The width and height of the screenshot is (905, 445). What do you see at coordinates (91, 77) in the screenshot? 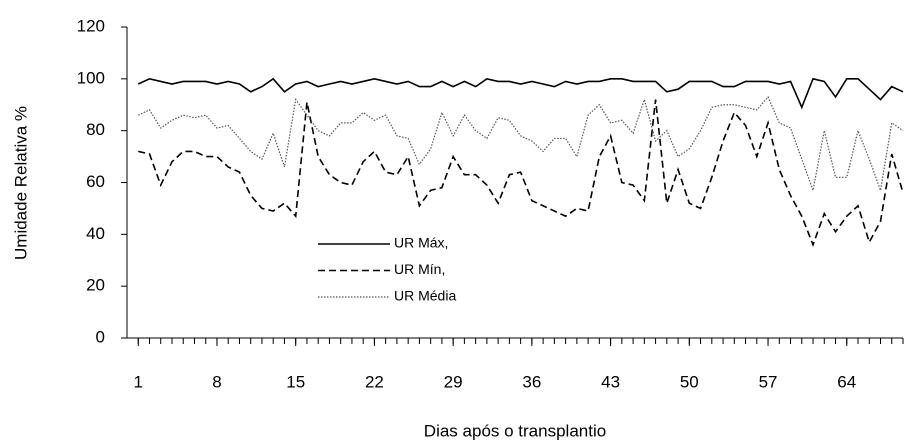
I see `y-tick-label: 100` at bounding box center [91, 77].